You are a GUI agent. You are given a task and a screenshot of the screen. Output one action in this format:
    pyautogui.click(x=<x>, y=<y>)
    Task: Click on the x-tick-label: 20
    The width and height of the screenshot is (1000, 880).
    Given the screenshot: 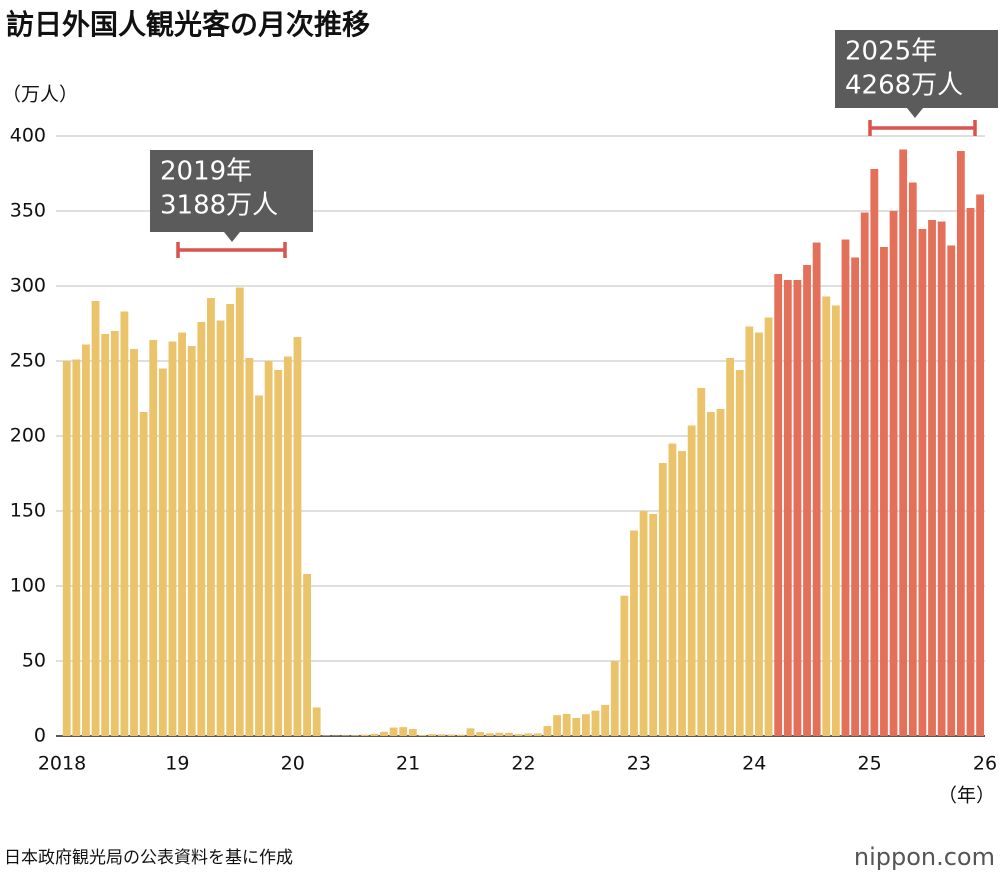 What is the action you would take?
    pyautogui.click(x=293, y=764)
    